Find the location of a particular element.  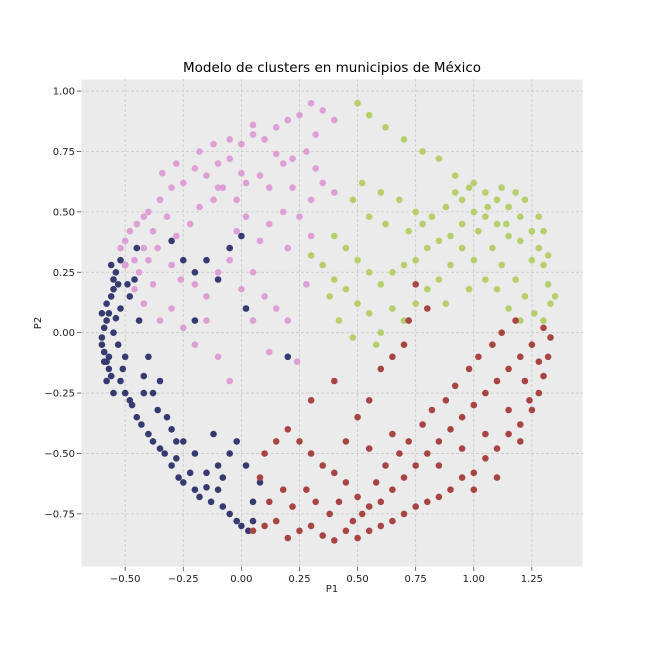

y-tick-label: −0.50 is located at coordinates (59, 454).